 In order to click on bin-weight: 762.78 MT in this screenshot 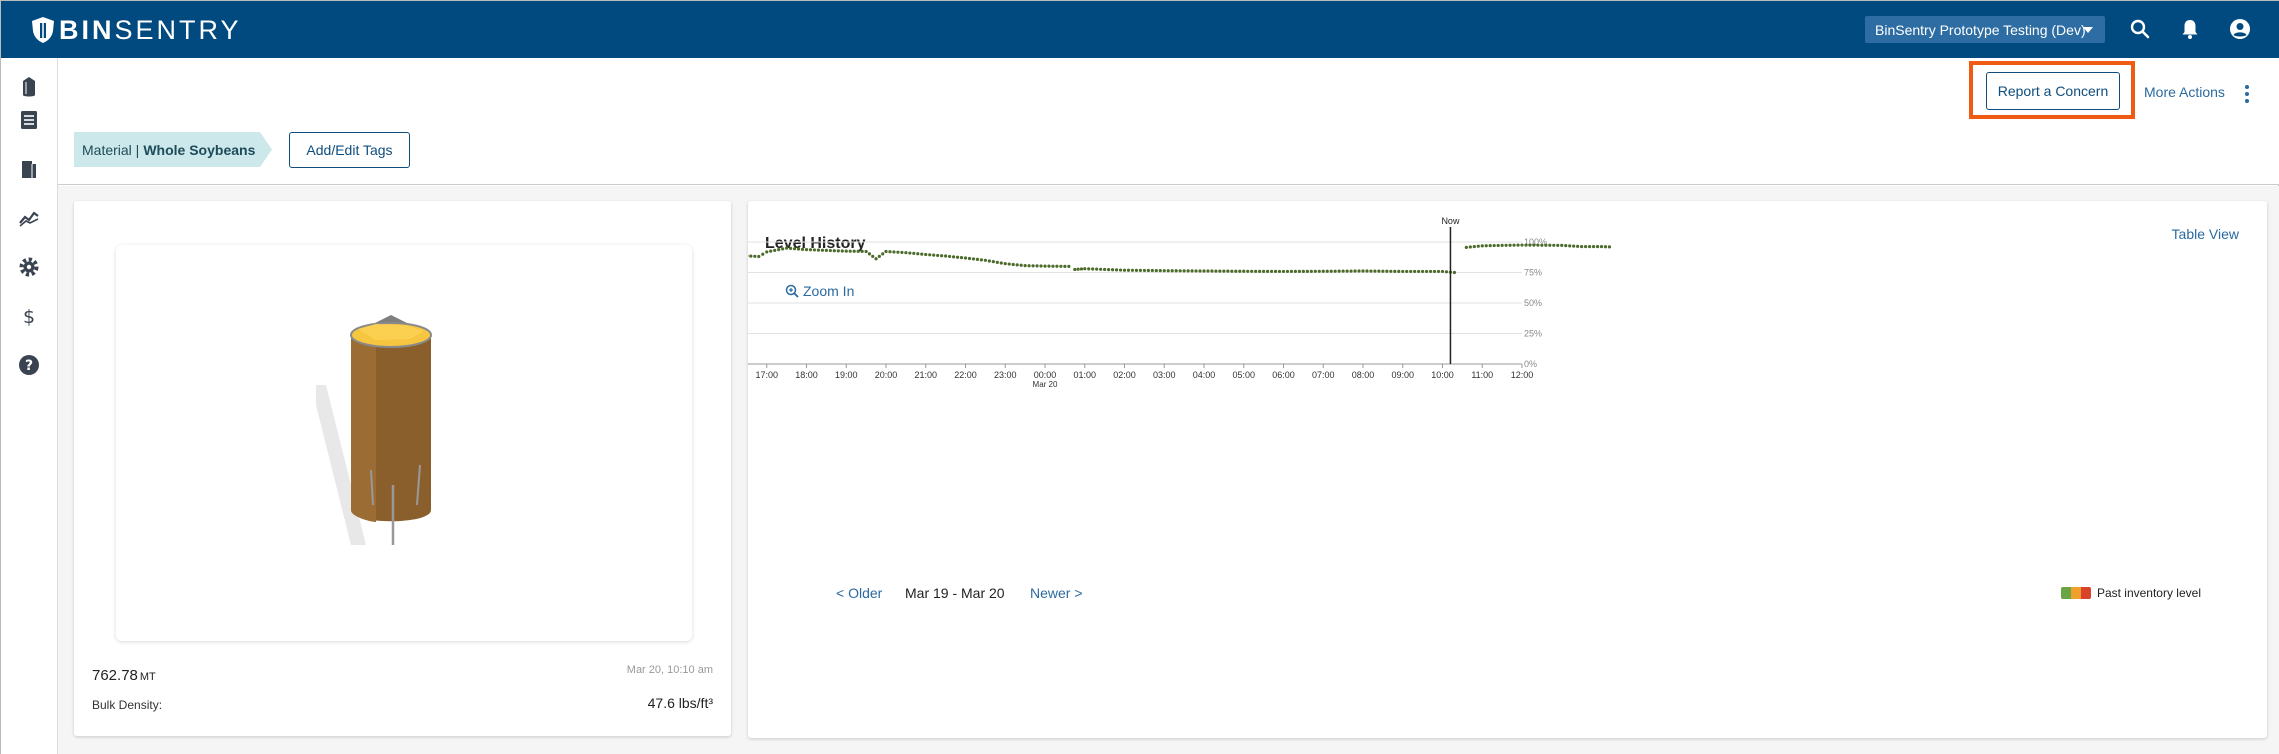, I will do `click(124, 675)`.